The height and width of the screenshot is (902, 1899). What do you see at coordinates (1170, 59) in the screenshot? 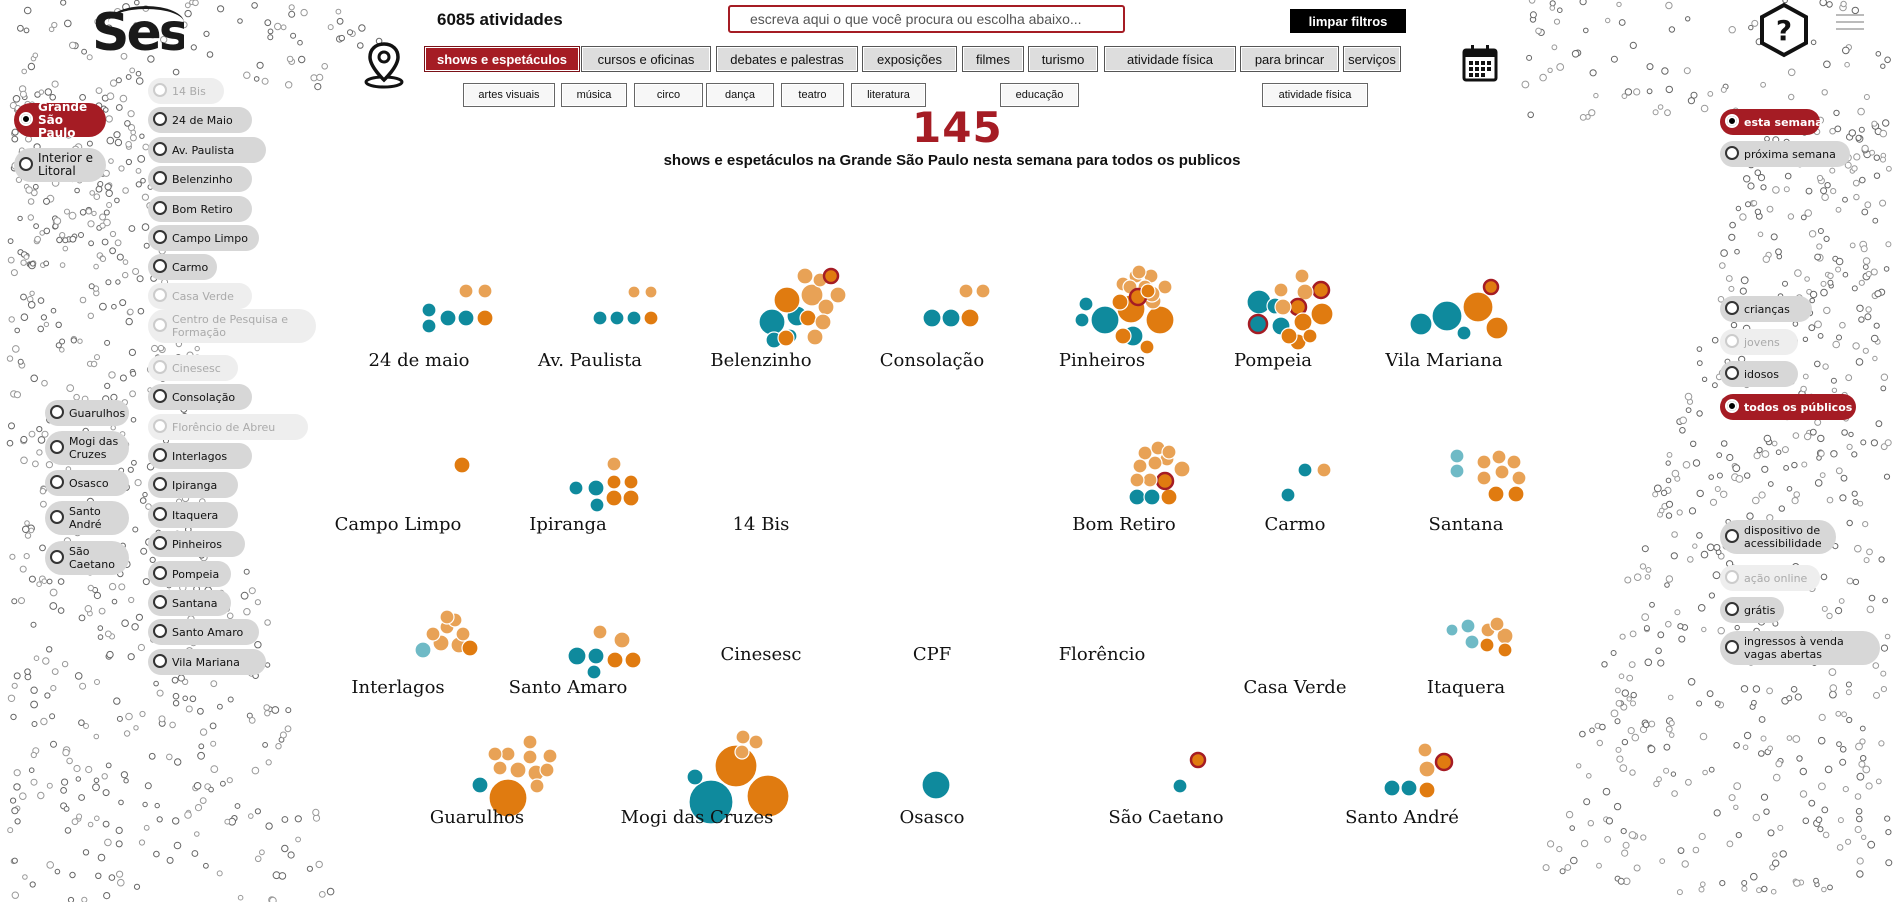
I see `category-tab-7: atividade física` at bounding box center [1170, 59].